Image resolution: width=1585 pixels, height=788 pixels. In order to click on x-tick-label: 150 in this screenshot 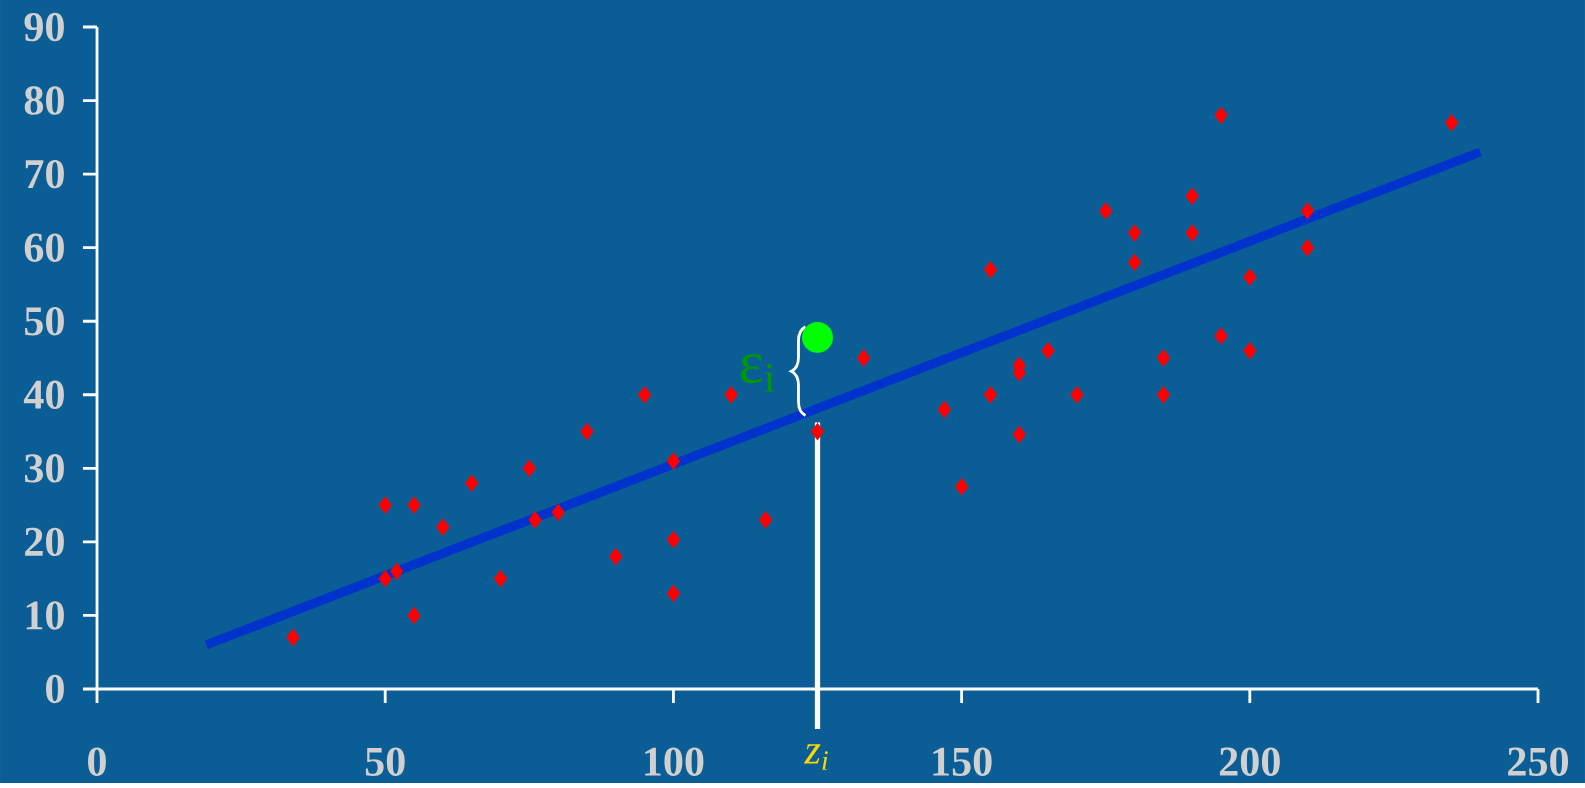, I will do `click(962, 762)`.